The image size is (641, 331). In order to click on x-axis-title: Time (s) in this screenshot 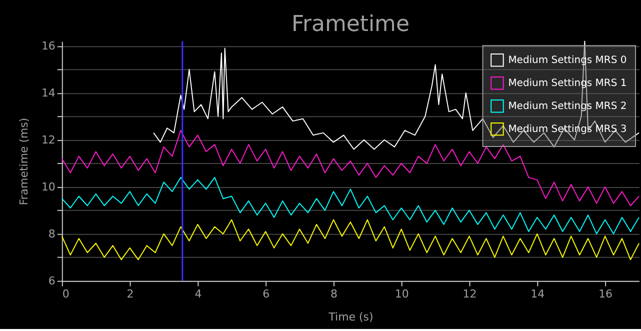, I will do `click(351, 317)`.